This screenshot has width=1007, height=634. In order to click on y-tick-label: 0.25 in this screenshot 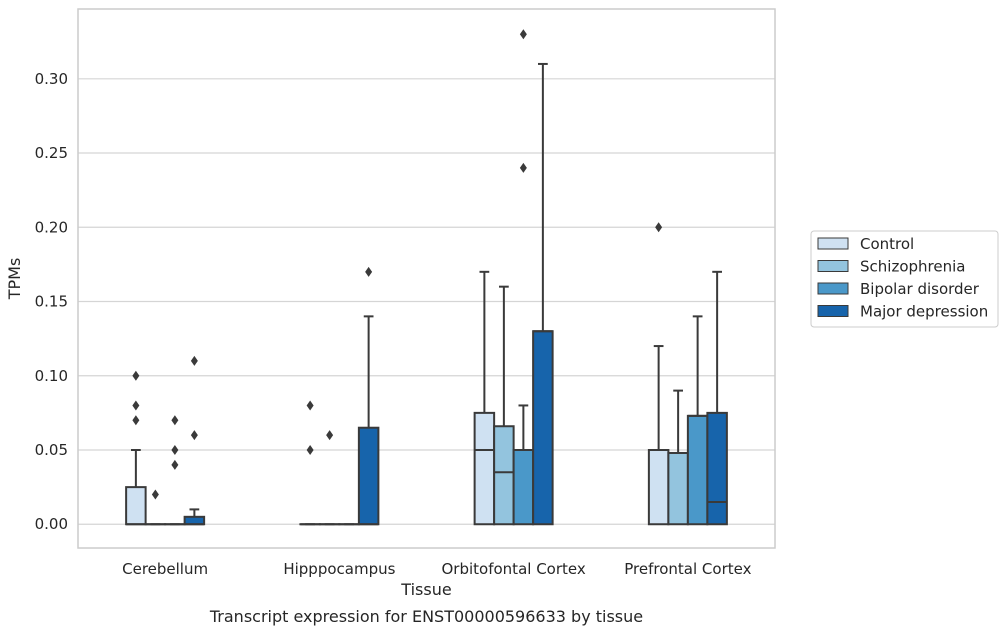, I will do `click(51, 153)`.